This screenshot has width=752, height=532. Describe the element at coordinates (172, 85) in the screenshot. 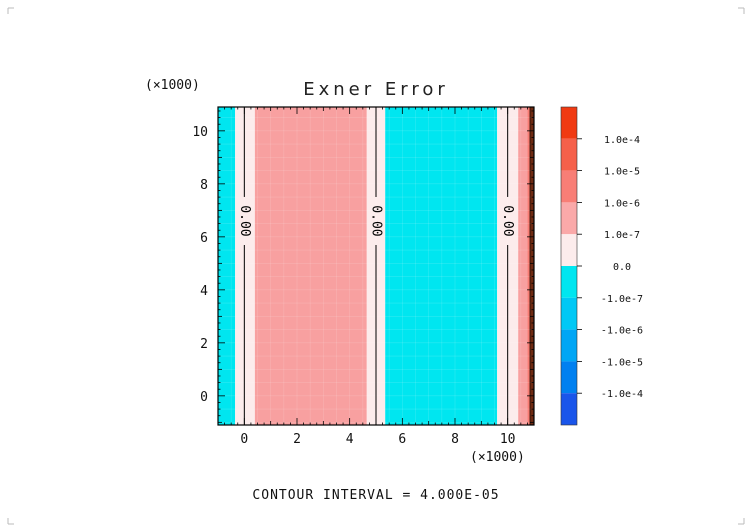

I see `y-multiplier-label: (×1000)` at that location.